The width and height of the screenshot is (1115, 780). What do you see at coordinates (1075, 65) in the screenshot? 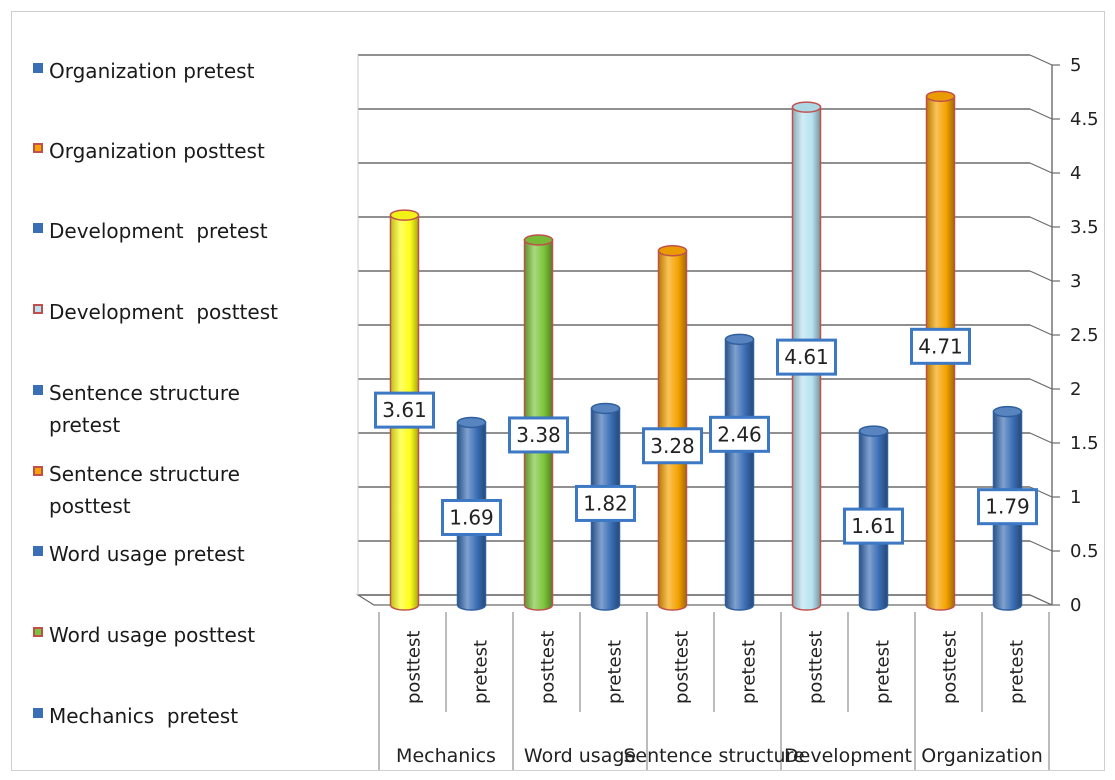
I see `y-tick-label: 5` at bounding box center [1075, 65].